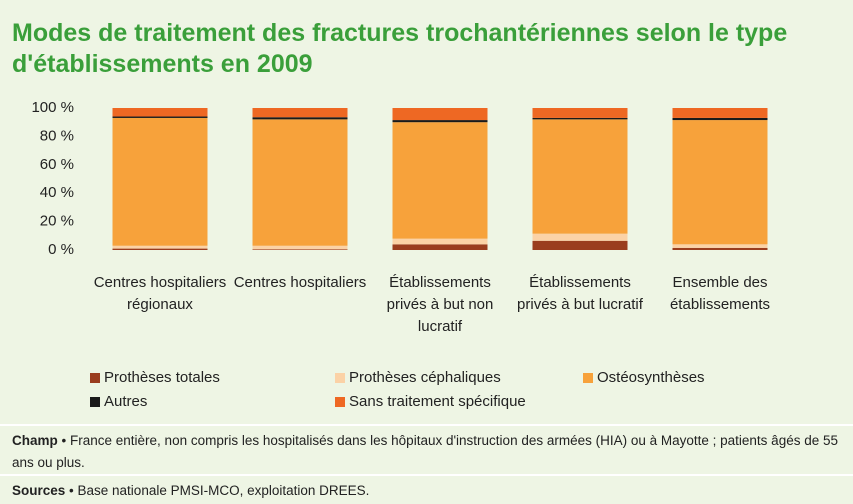 This screenshot has width=853, height=504. What do you see at coordinates (57, 192) in the screenshot?
I see `y-tick-label: 40 %` at bounding box center [57, 192].